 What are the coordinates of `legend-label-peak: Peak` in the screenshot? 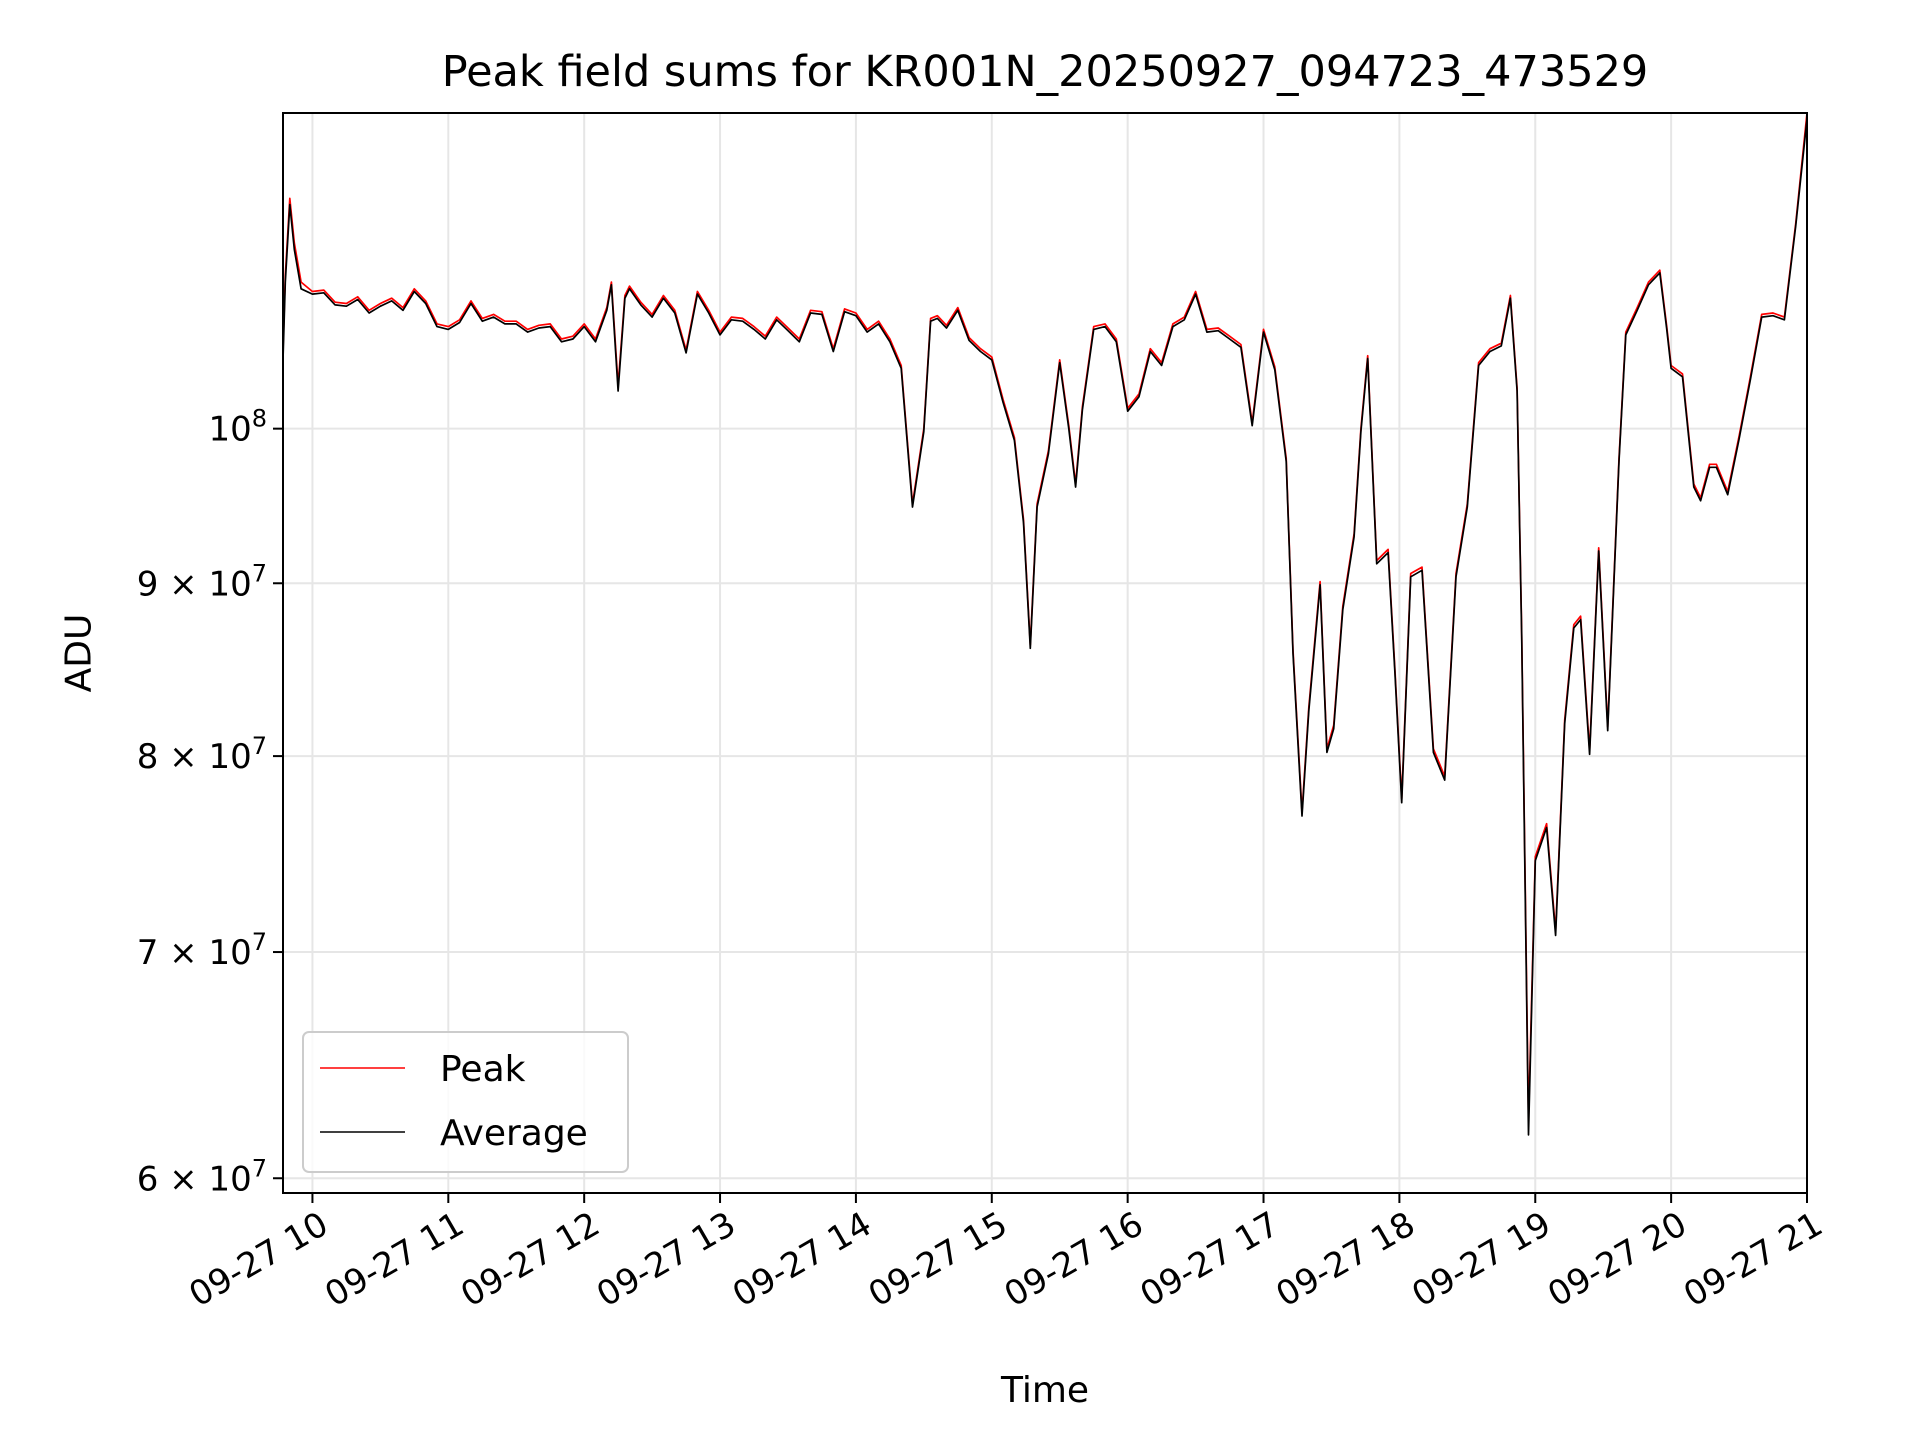 It's located at (483, 1069).